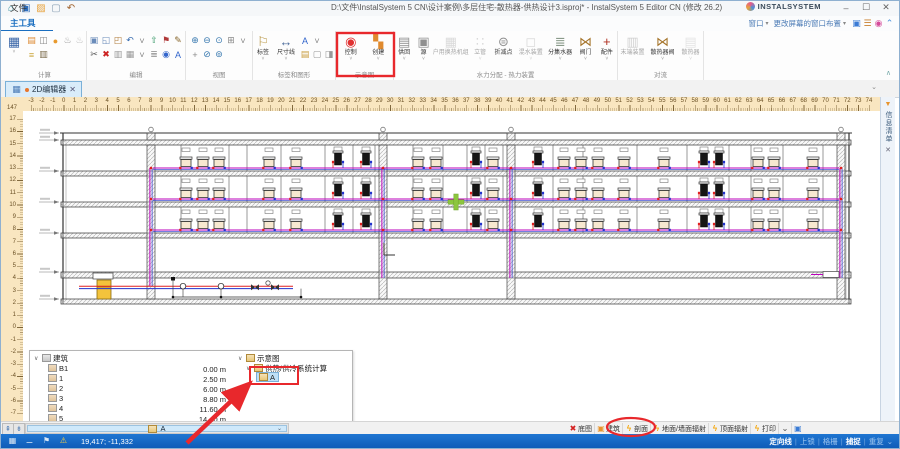  Describe the element at coordinates (886, 7) in the screenshot. I see `close-button: ✕` at that location.